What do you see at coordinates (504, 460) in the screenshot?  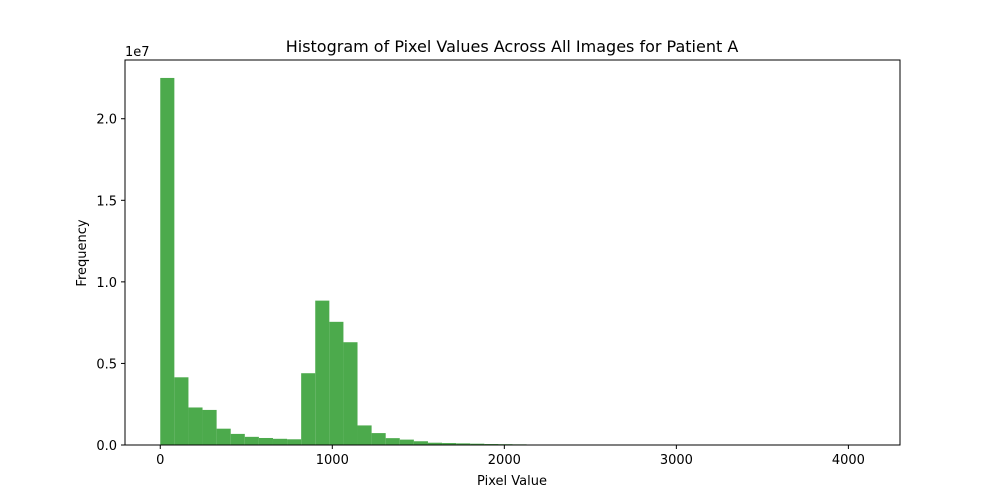 I see `x-tick-label: 2000` at bounding box center [504, 460].